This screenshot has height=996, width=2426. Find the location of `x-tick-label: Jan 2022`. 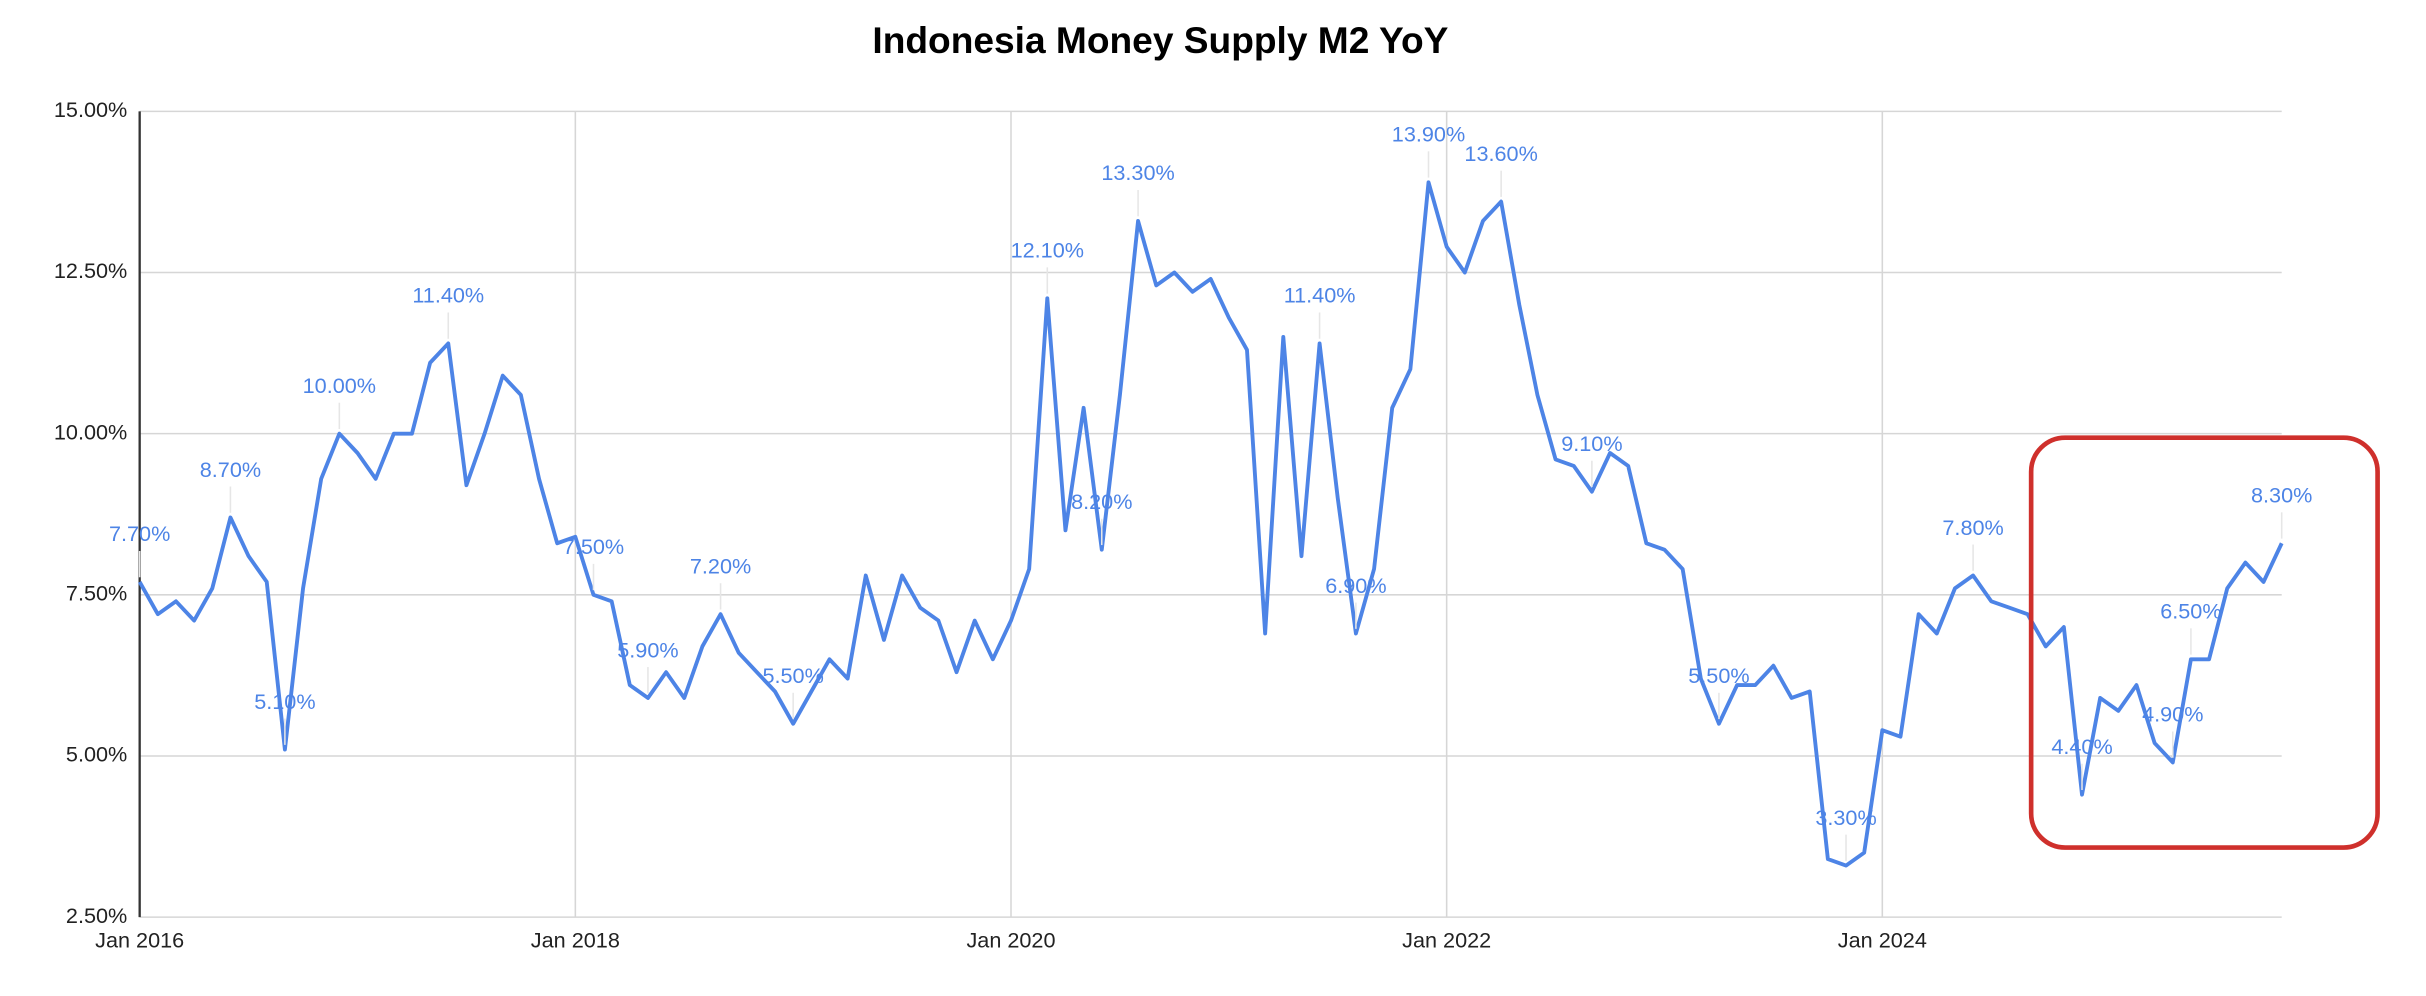

x-tick-label: Jan 2022 is located at coordinates (1446, 940).